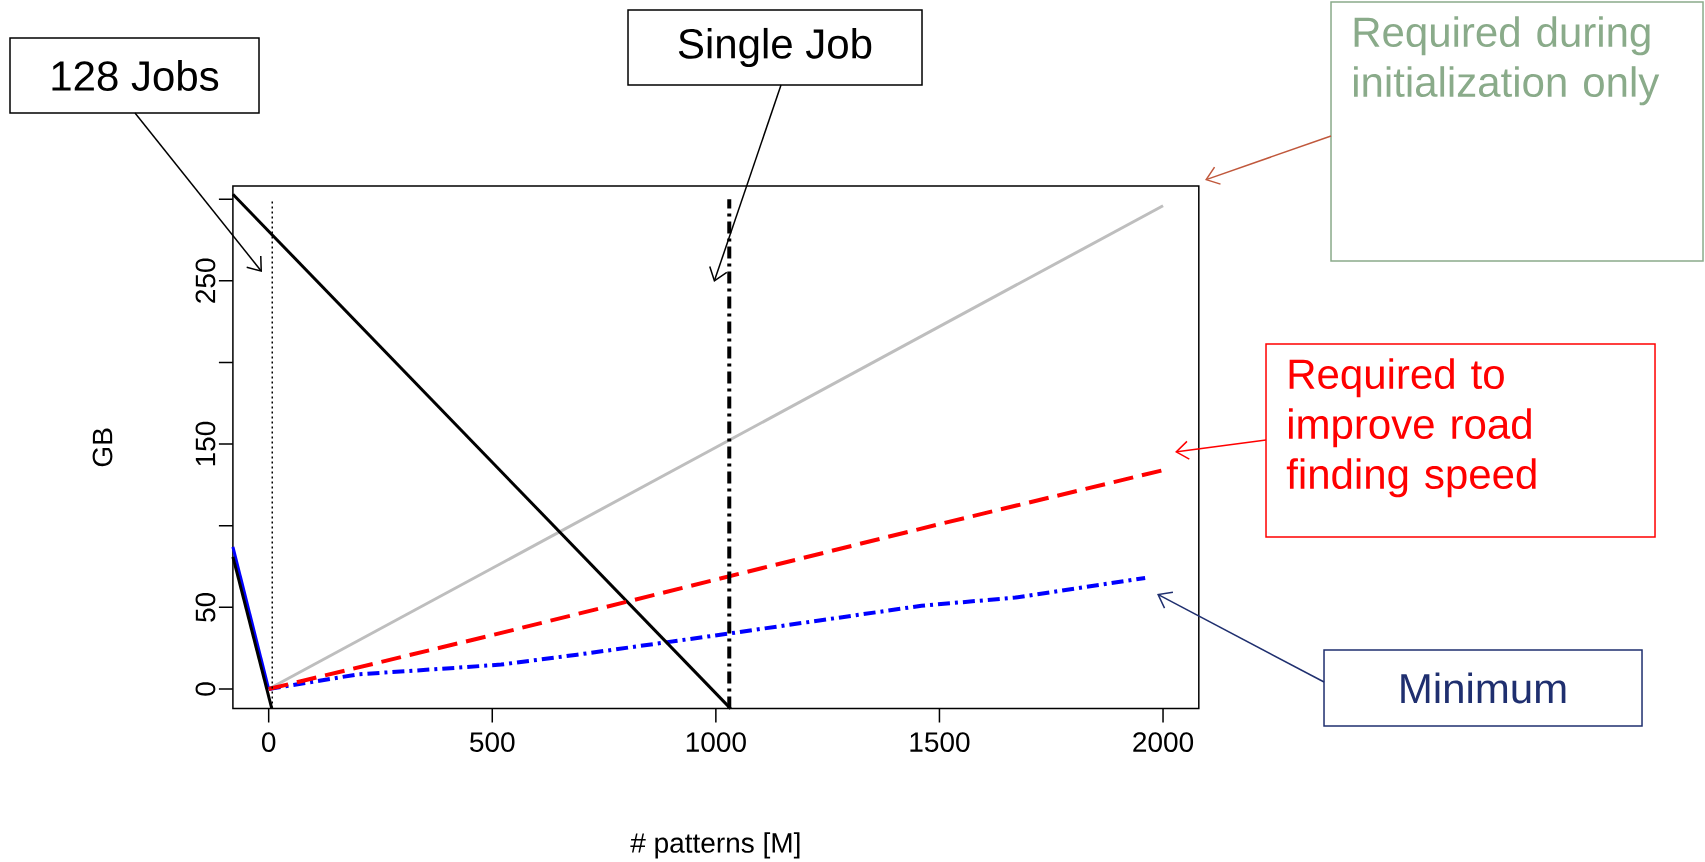 This screenshot has height=862, width=1705. Describe the element at coordinates (940, 742) in the screenshot. I see `x-tick-label: 1500` at that location.